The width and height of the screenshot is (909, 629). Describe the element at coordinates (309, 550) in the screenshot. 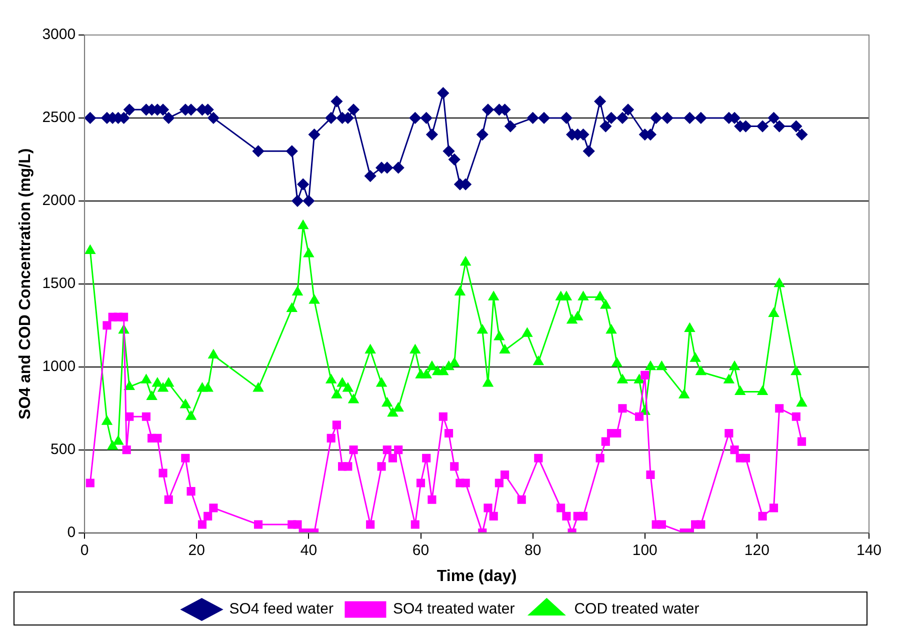

I see `x-tick-label: 40` at that location.